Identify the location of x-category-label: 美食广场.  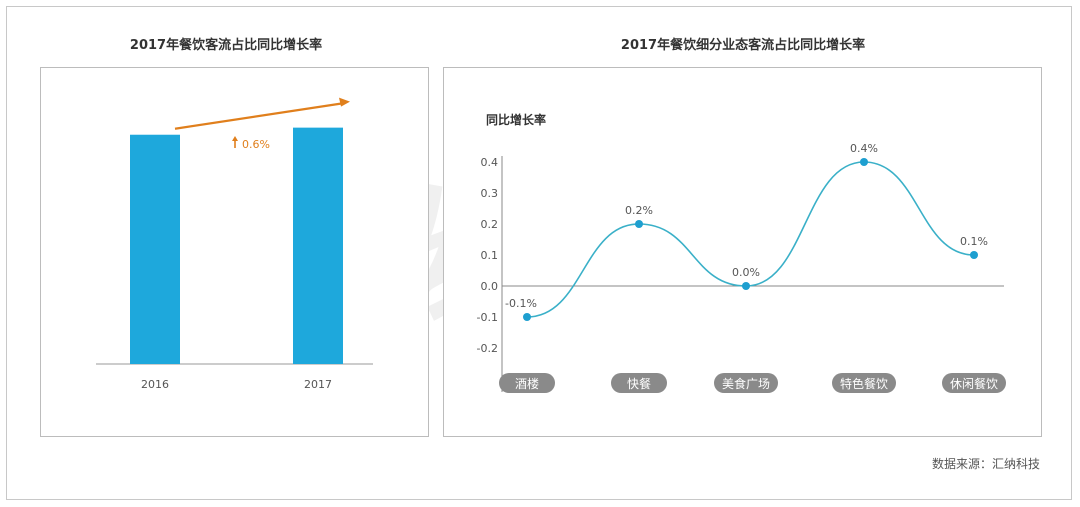
(746, 383).